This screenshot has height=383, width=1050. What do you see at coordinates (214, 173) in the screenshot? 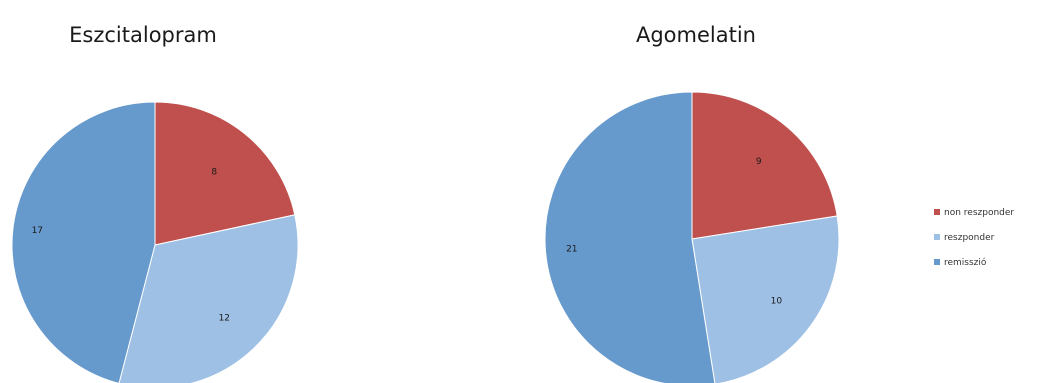
I see `pie-data-label: 8` at bounding box center [214, 173].